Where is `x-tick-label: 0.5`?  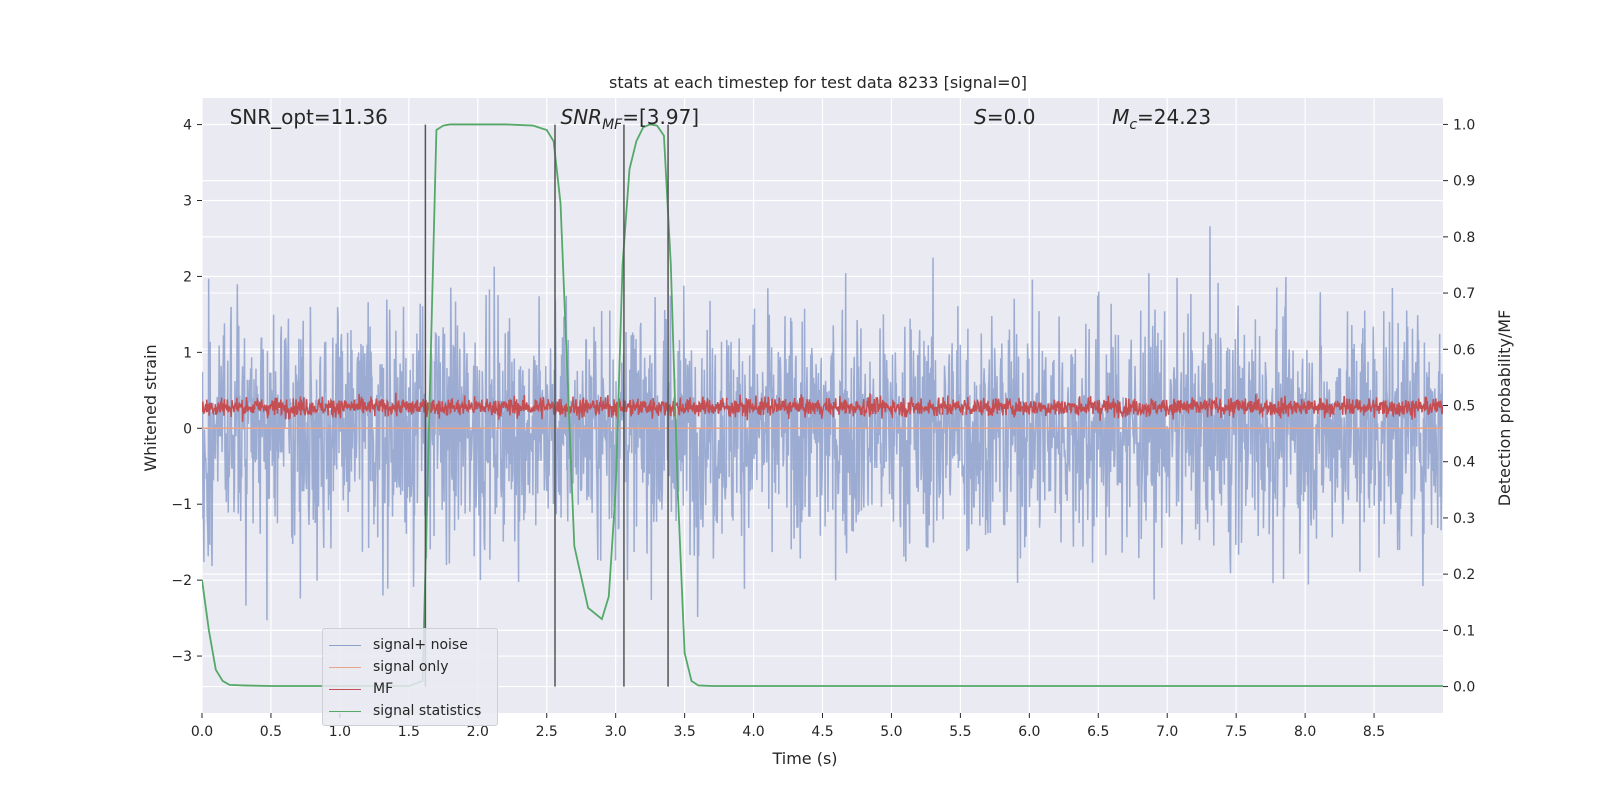 x-tick-label: 0.5 is located at coordinates (271, 732).